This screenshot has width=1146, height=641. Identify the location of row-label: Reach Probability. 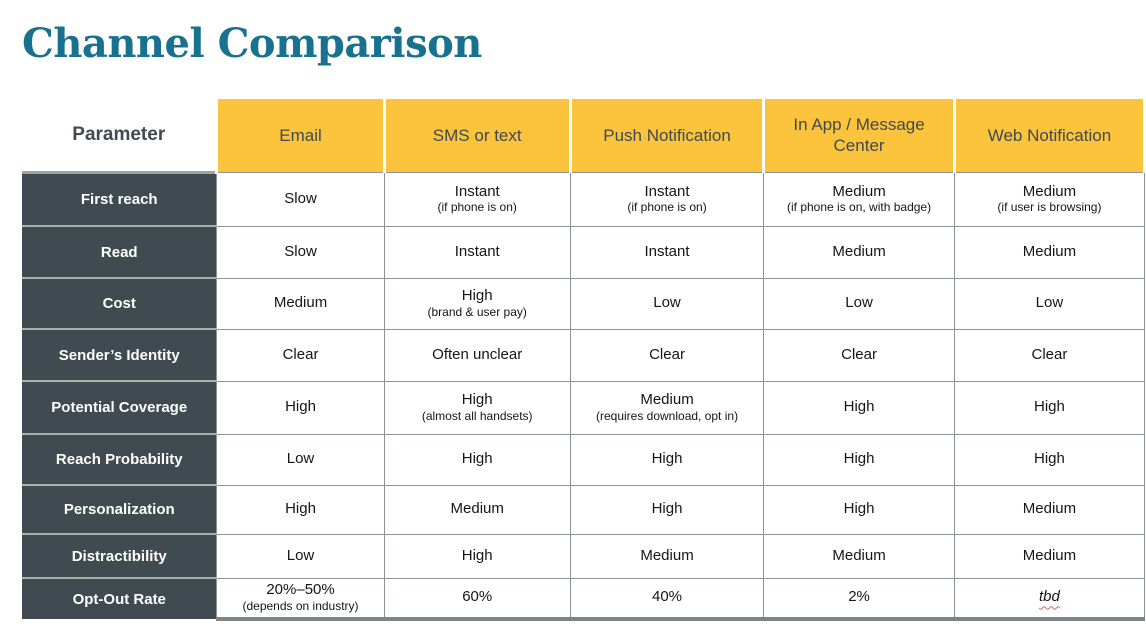
(119, 460).